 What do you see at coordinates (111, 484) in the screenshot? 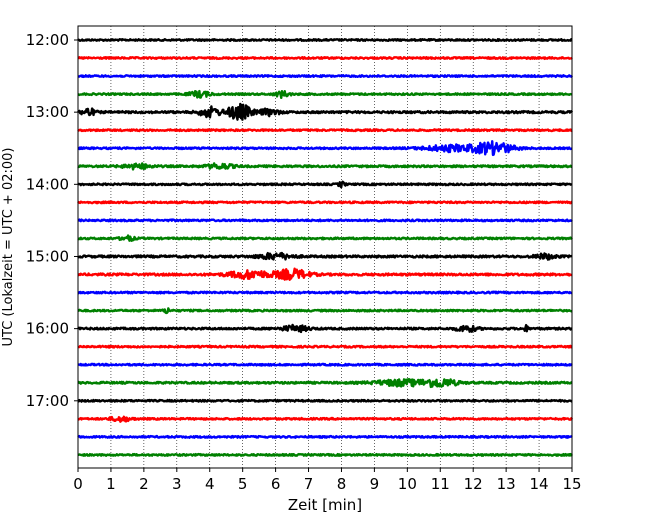
I see `x-tick-label: 1` at bounding box center [111, 484].